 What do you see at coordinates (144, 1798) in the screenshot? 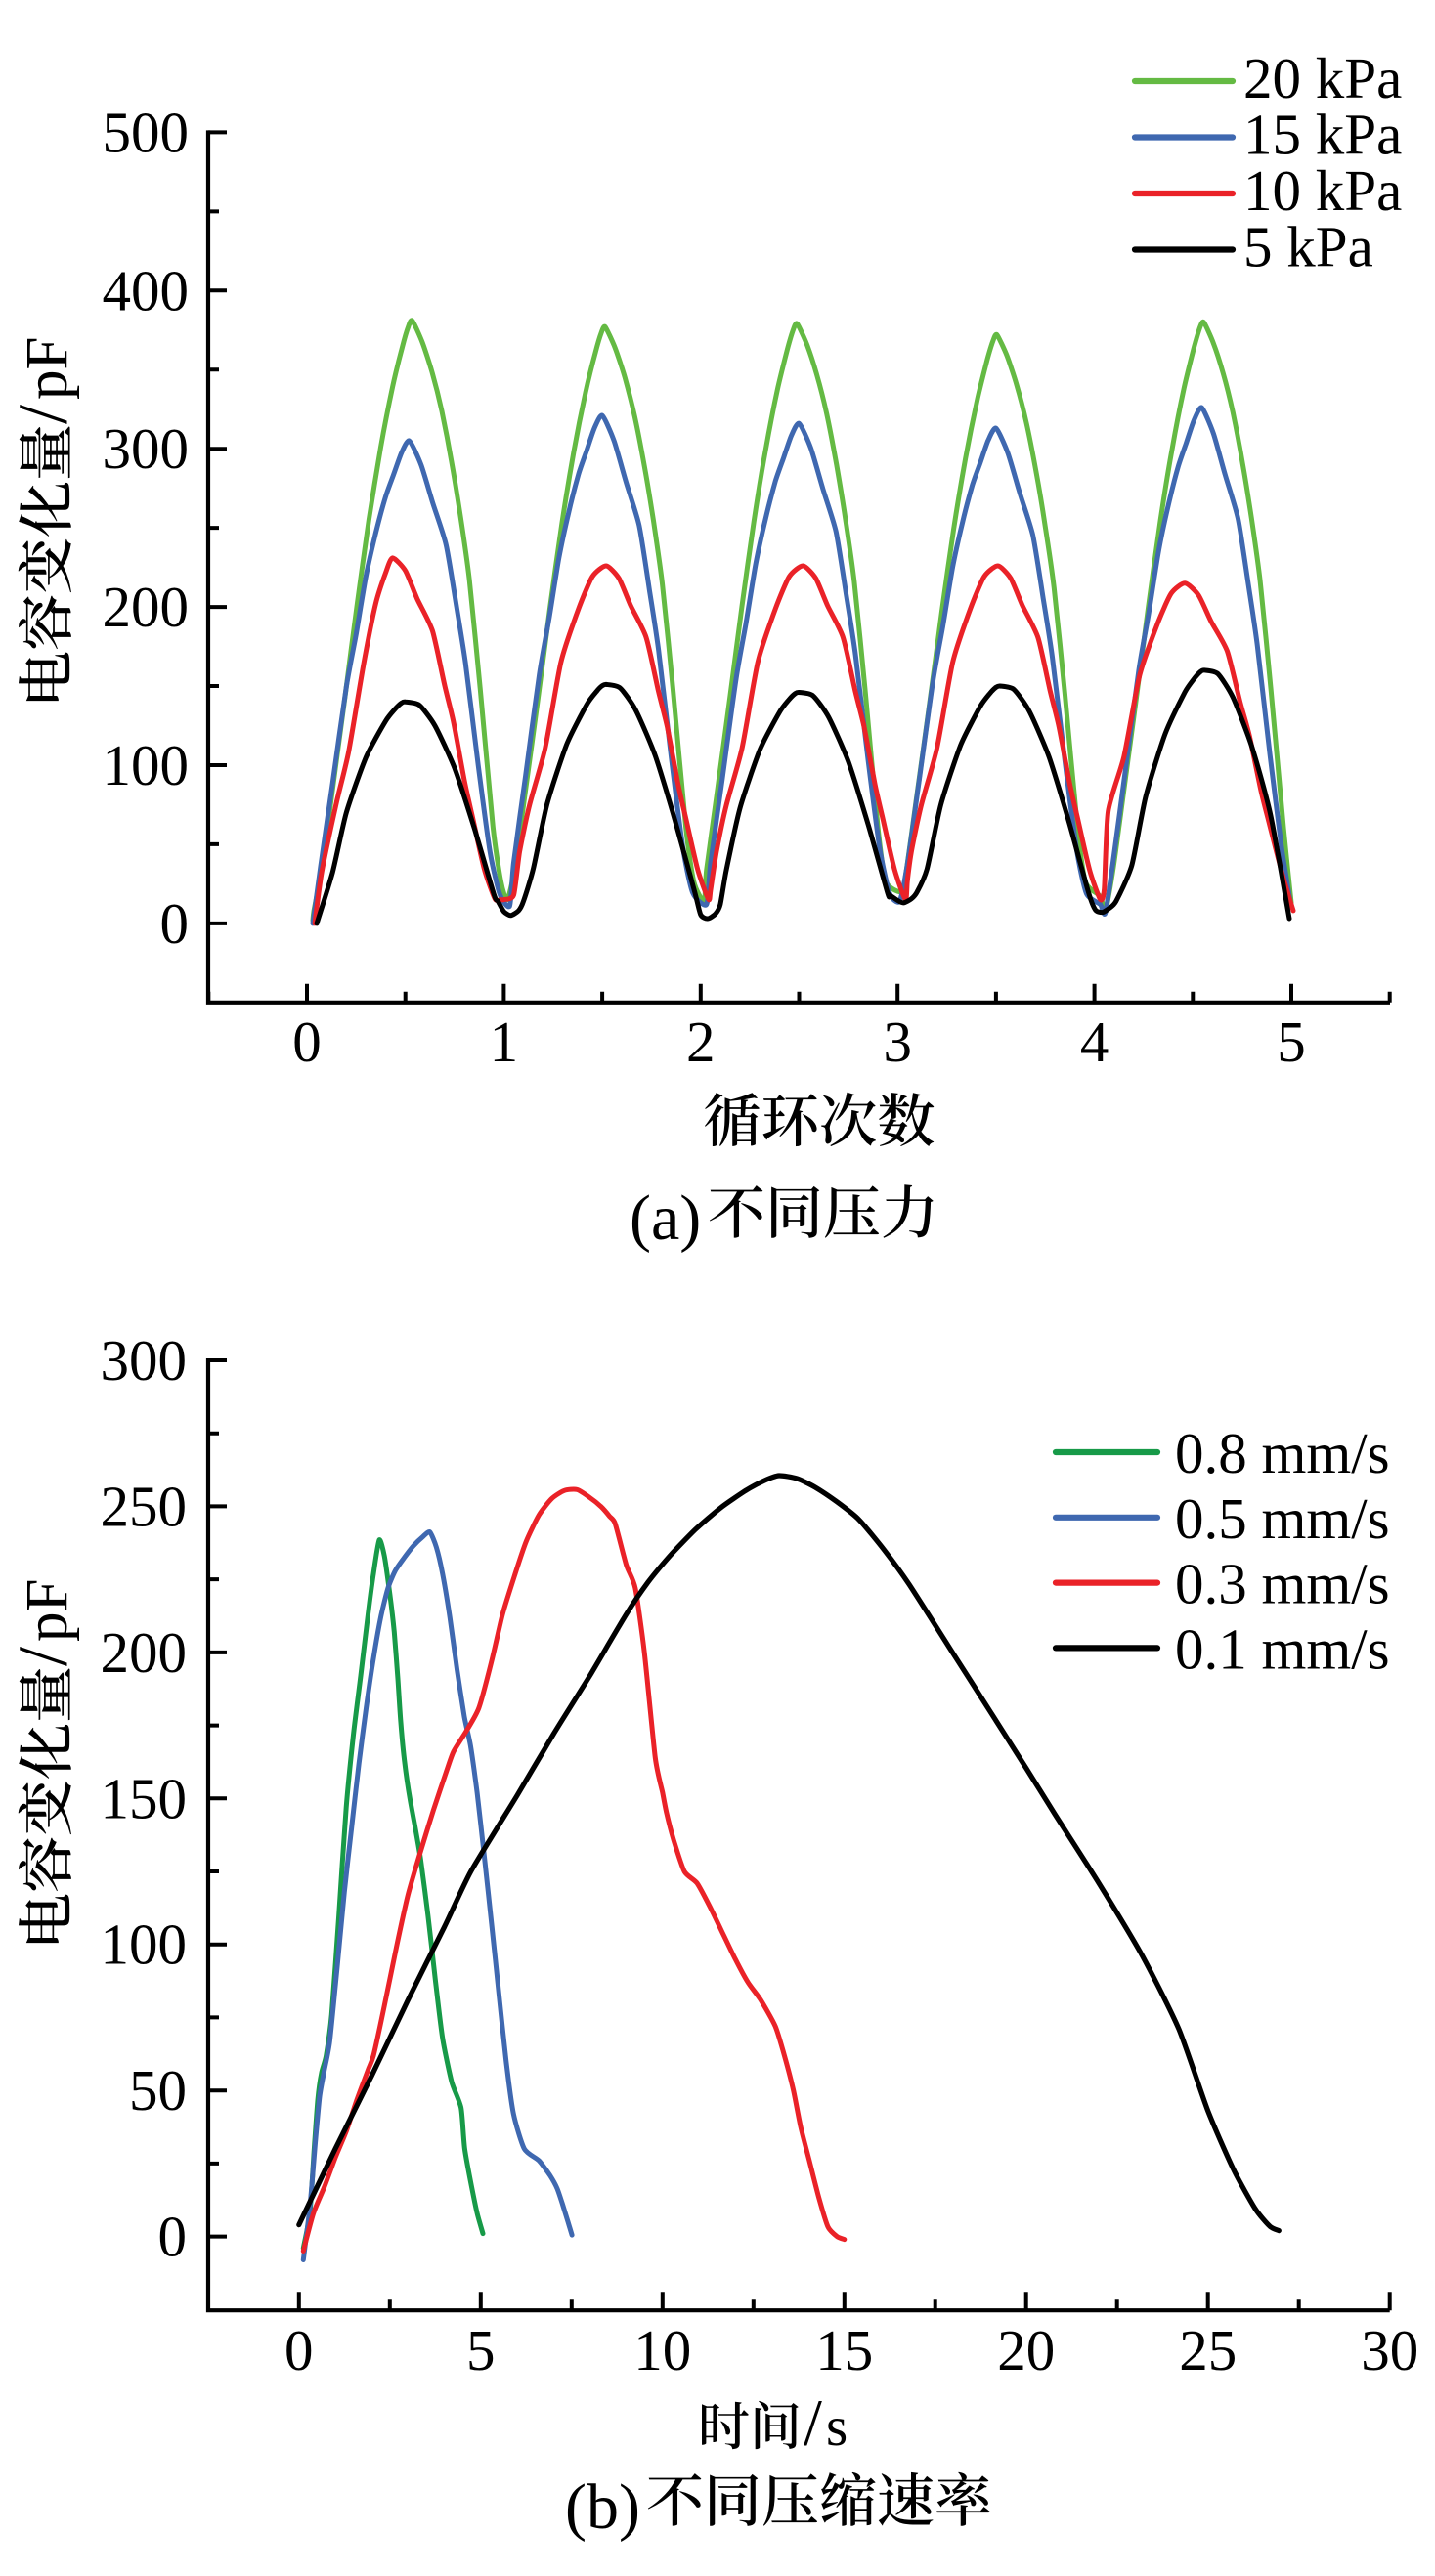
I see `svg-text: 150` at bounding box center [144, 1798].